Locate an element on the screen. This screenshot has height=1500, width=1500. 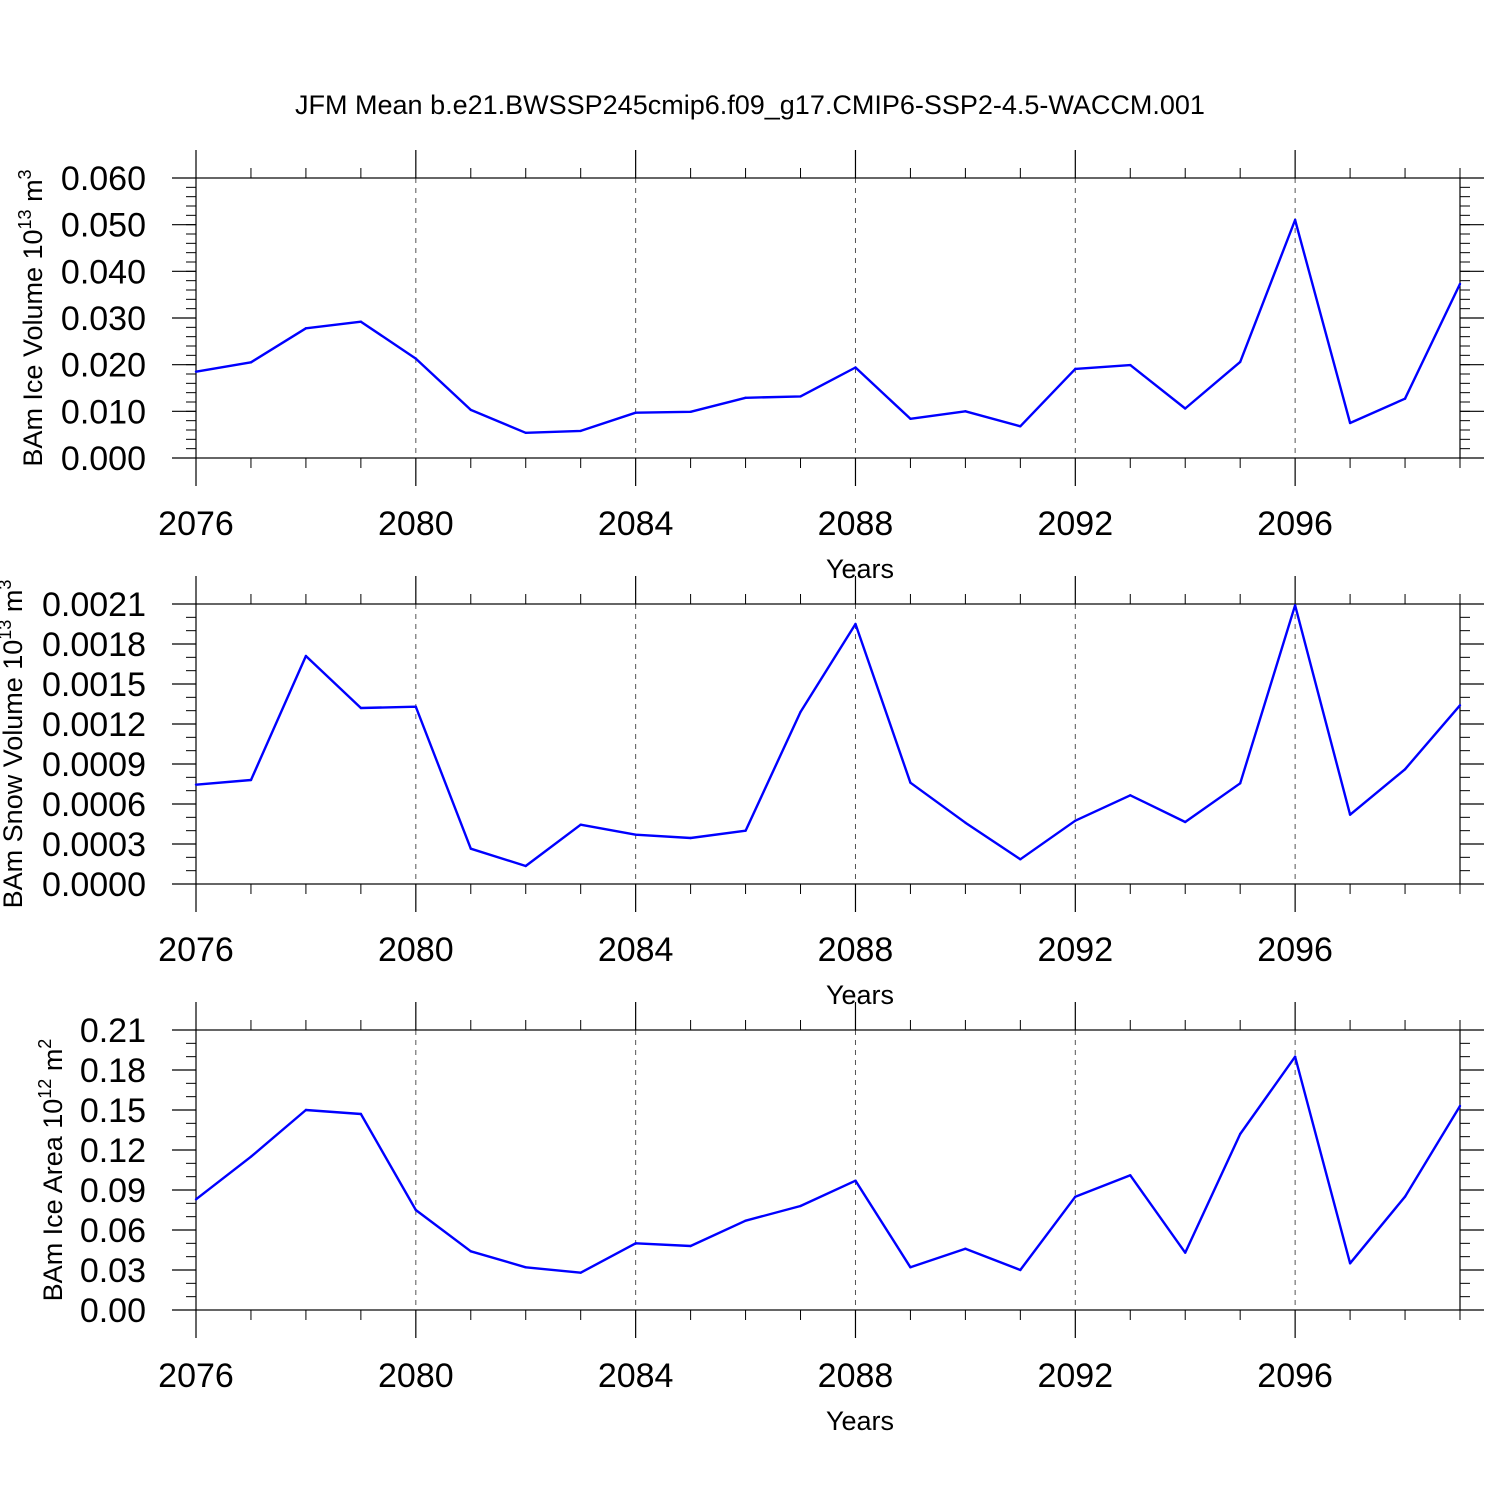
x-tick-label: 2080 is located at coordinates (416, 524).